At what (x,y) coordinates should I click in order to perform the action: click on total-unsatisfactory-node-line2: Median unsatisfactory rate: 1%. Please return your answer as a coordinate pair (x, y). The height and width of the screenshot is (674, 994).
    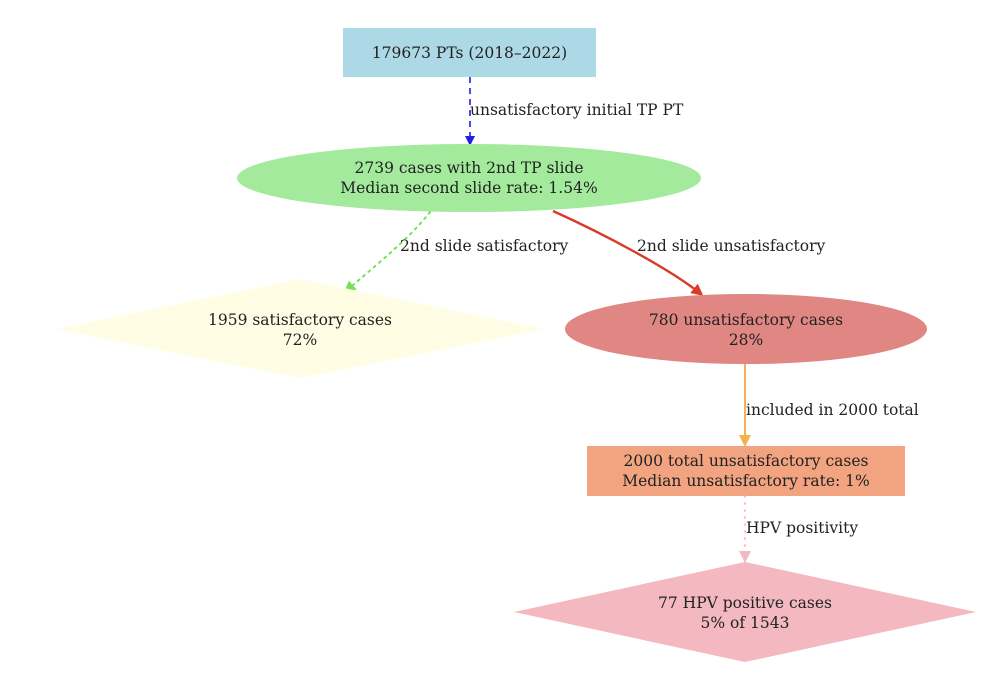
    Looking at the image, I should click on (745, 481).